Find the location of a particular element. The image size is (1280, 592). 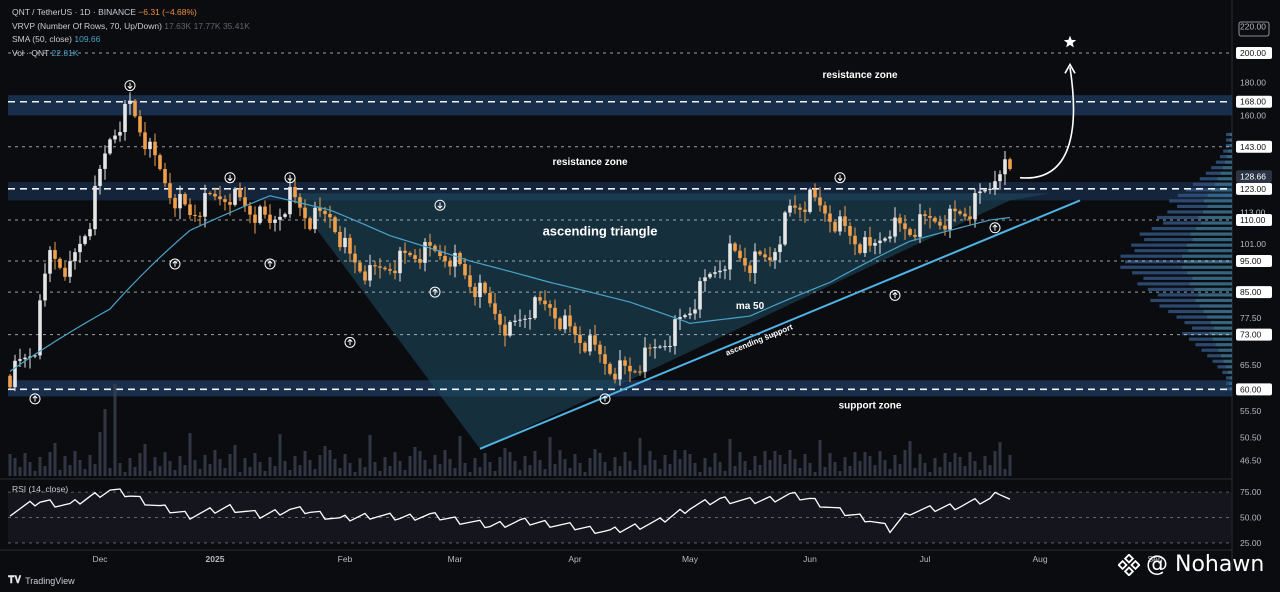

sma-value: 109.66 is located at coordinates (87, 39).